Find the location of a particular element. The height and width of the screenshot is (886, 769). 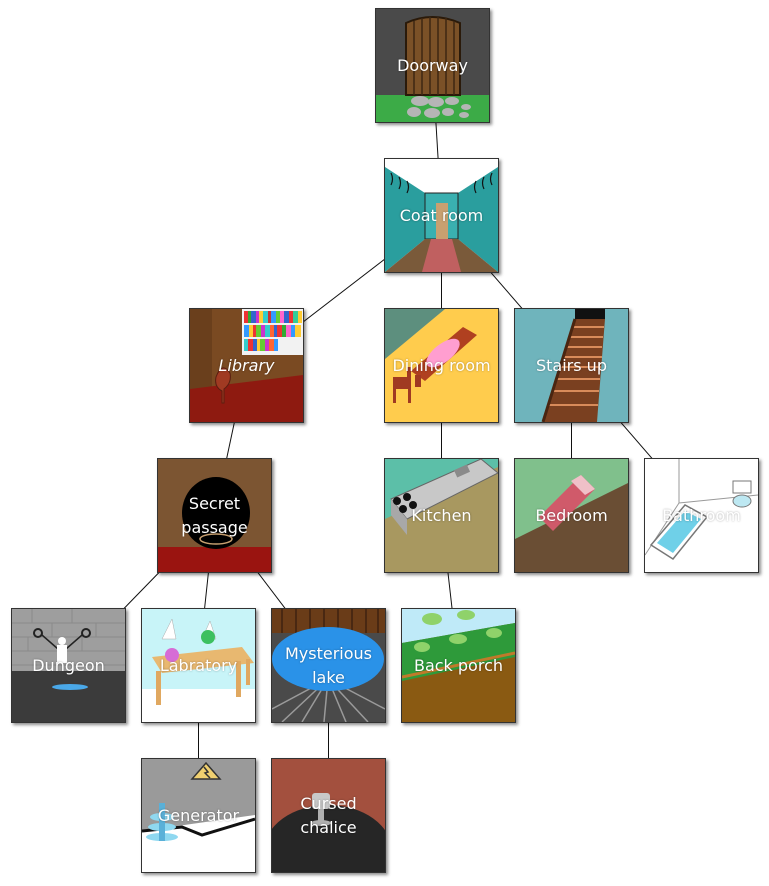

mysterious-lake-illustration is located at coordinates (328, 665).